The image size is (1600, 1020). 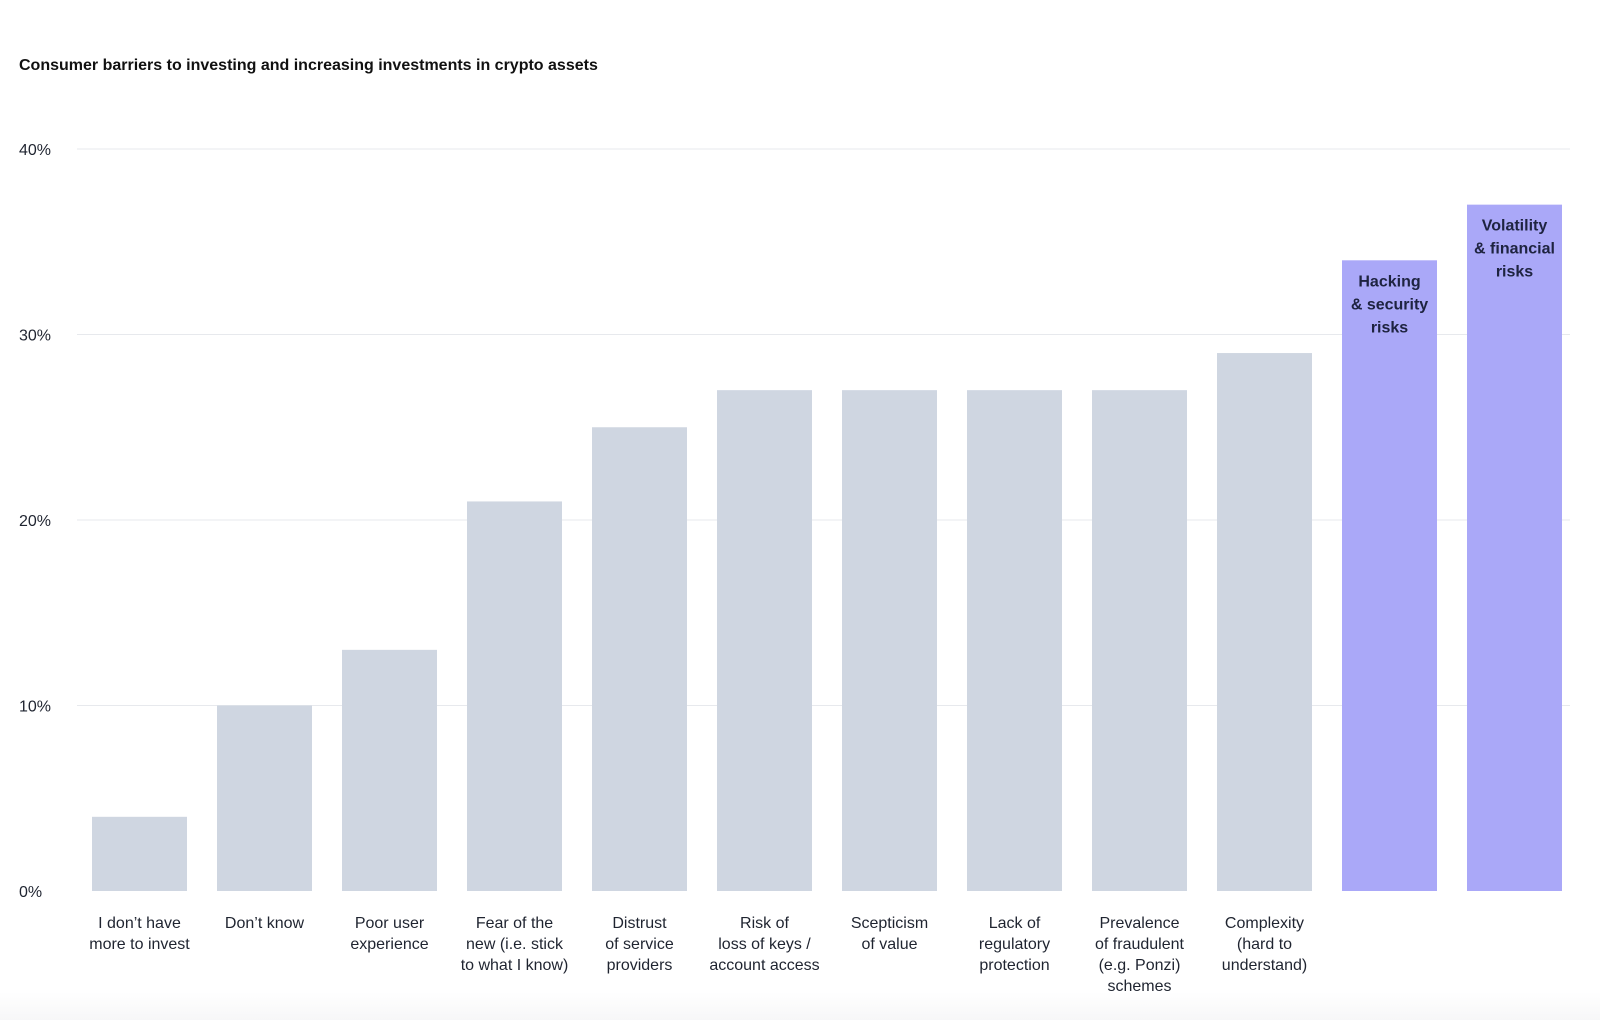 I want to click on y-tick-label: 20%, so click(x=35, y=521).